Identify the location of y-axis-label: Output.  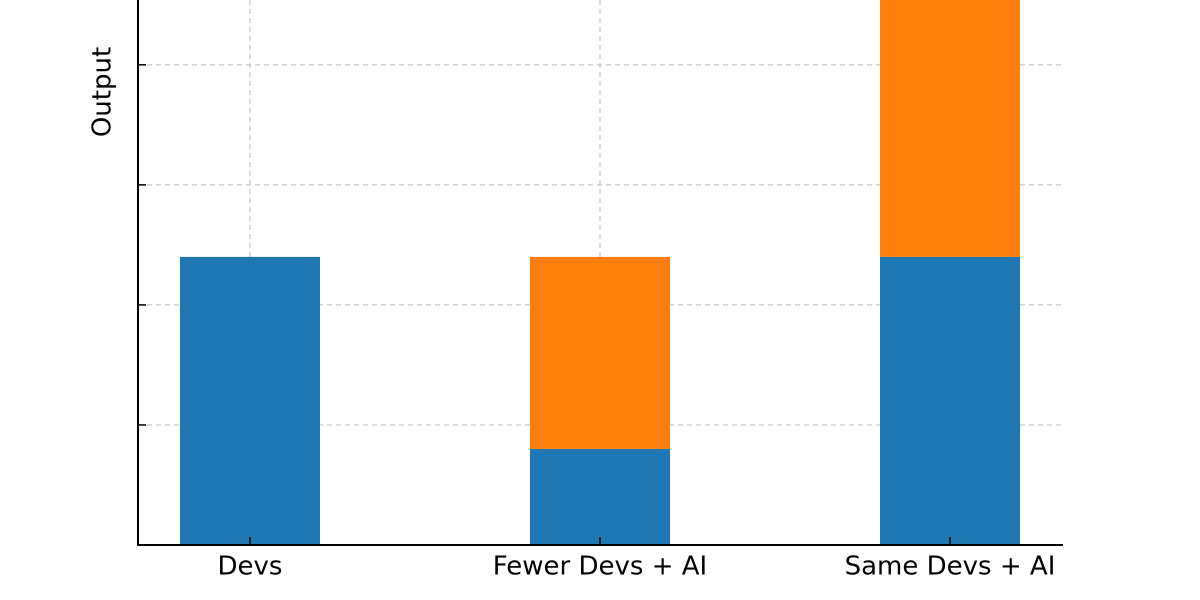
(103, 92).